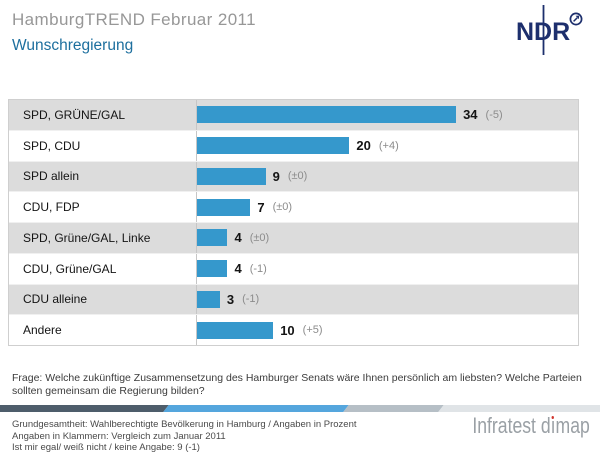 This screenshot has height=454, width=600. I want to click on ard-circle-arrow-icon, so click(576, 19).